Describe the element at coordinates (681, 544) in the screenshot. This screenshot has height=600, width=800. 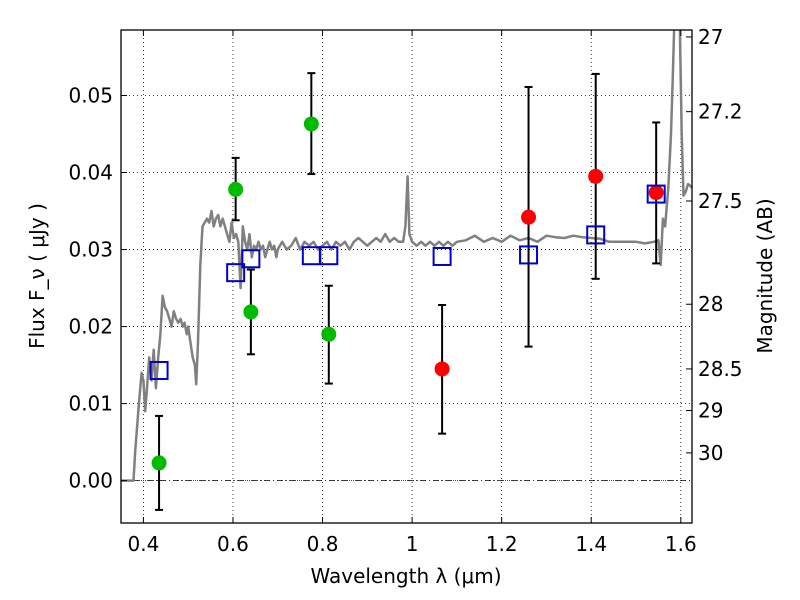
I see `x-tick-label: 1.6` at that location.